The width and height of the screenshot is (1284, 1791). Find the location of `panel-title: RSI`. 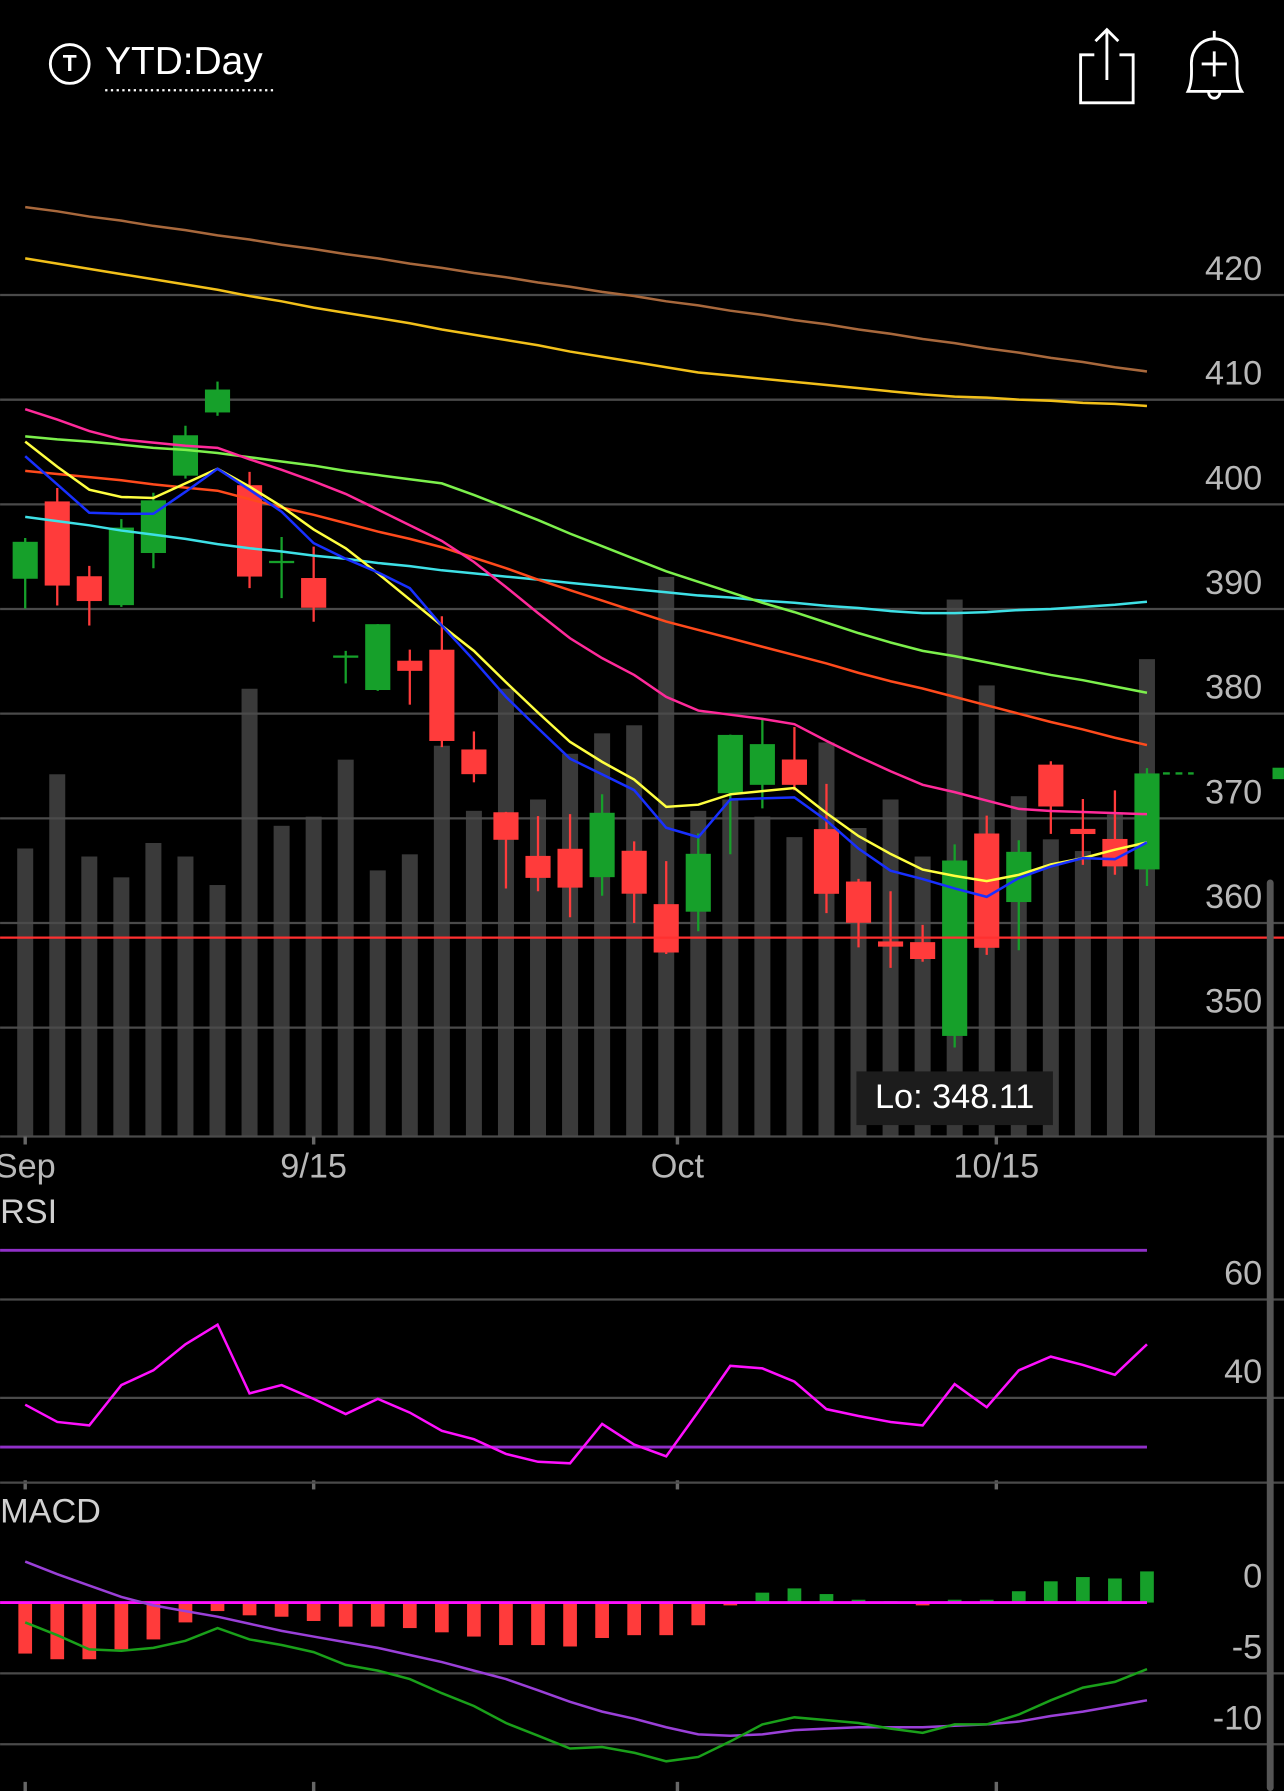

panel-title: RSI is located at coordinates (28, 1212).